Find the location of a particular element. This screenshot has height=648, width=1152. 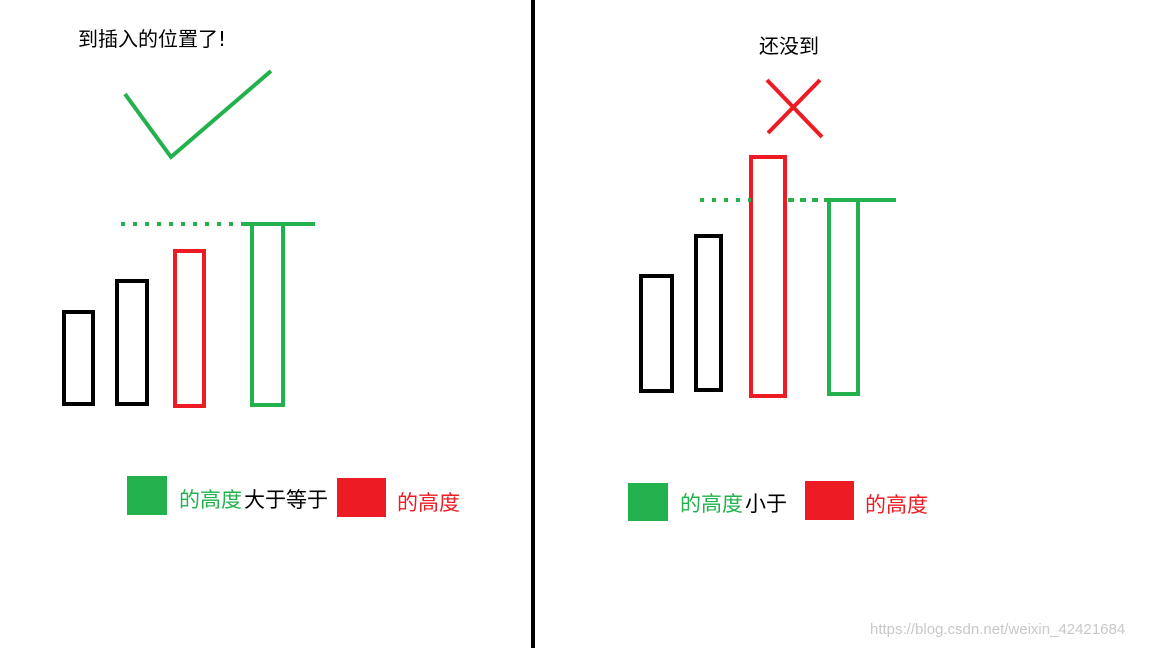

right-panel-title: 还没到 is located at coordinates (789, 46).